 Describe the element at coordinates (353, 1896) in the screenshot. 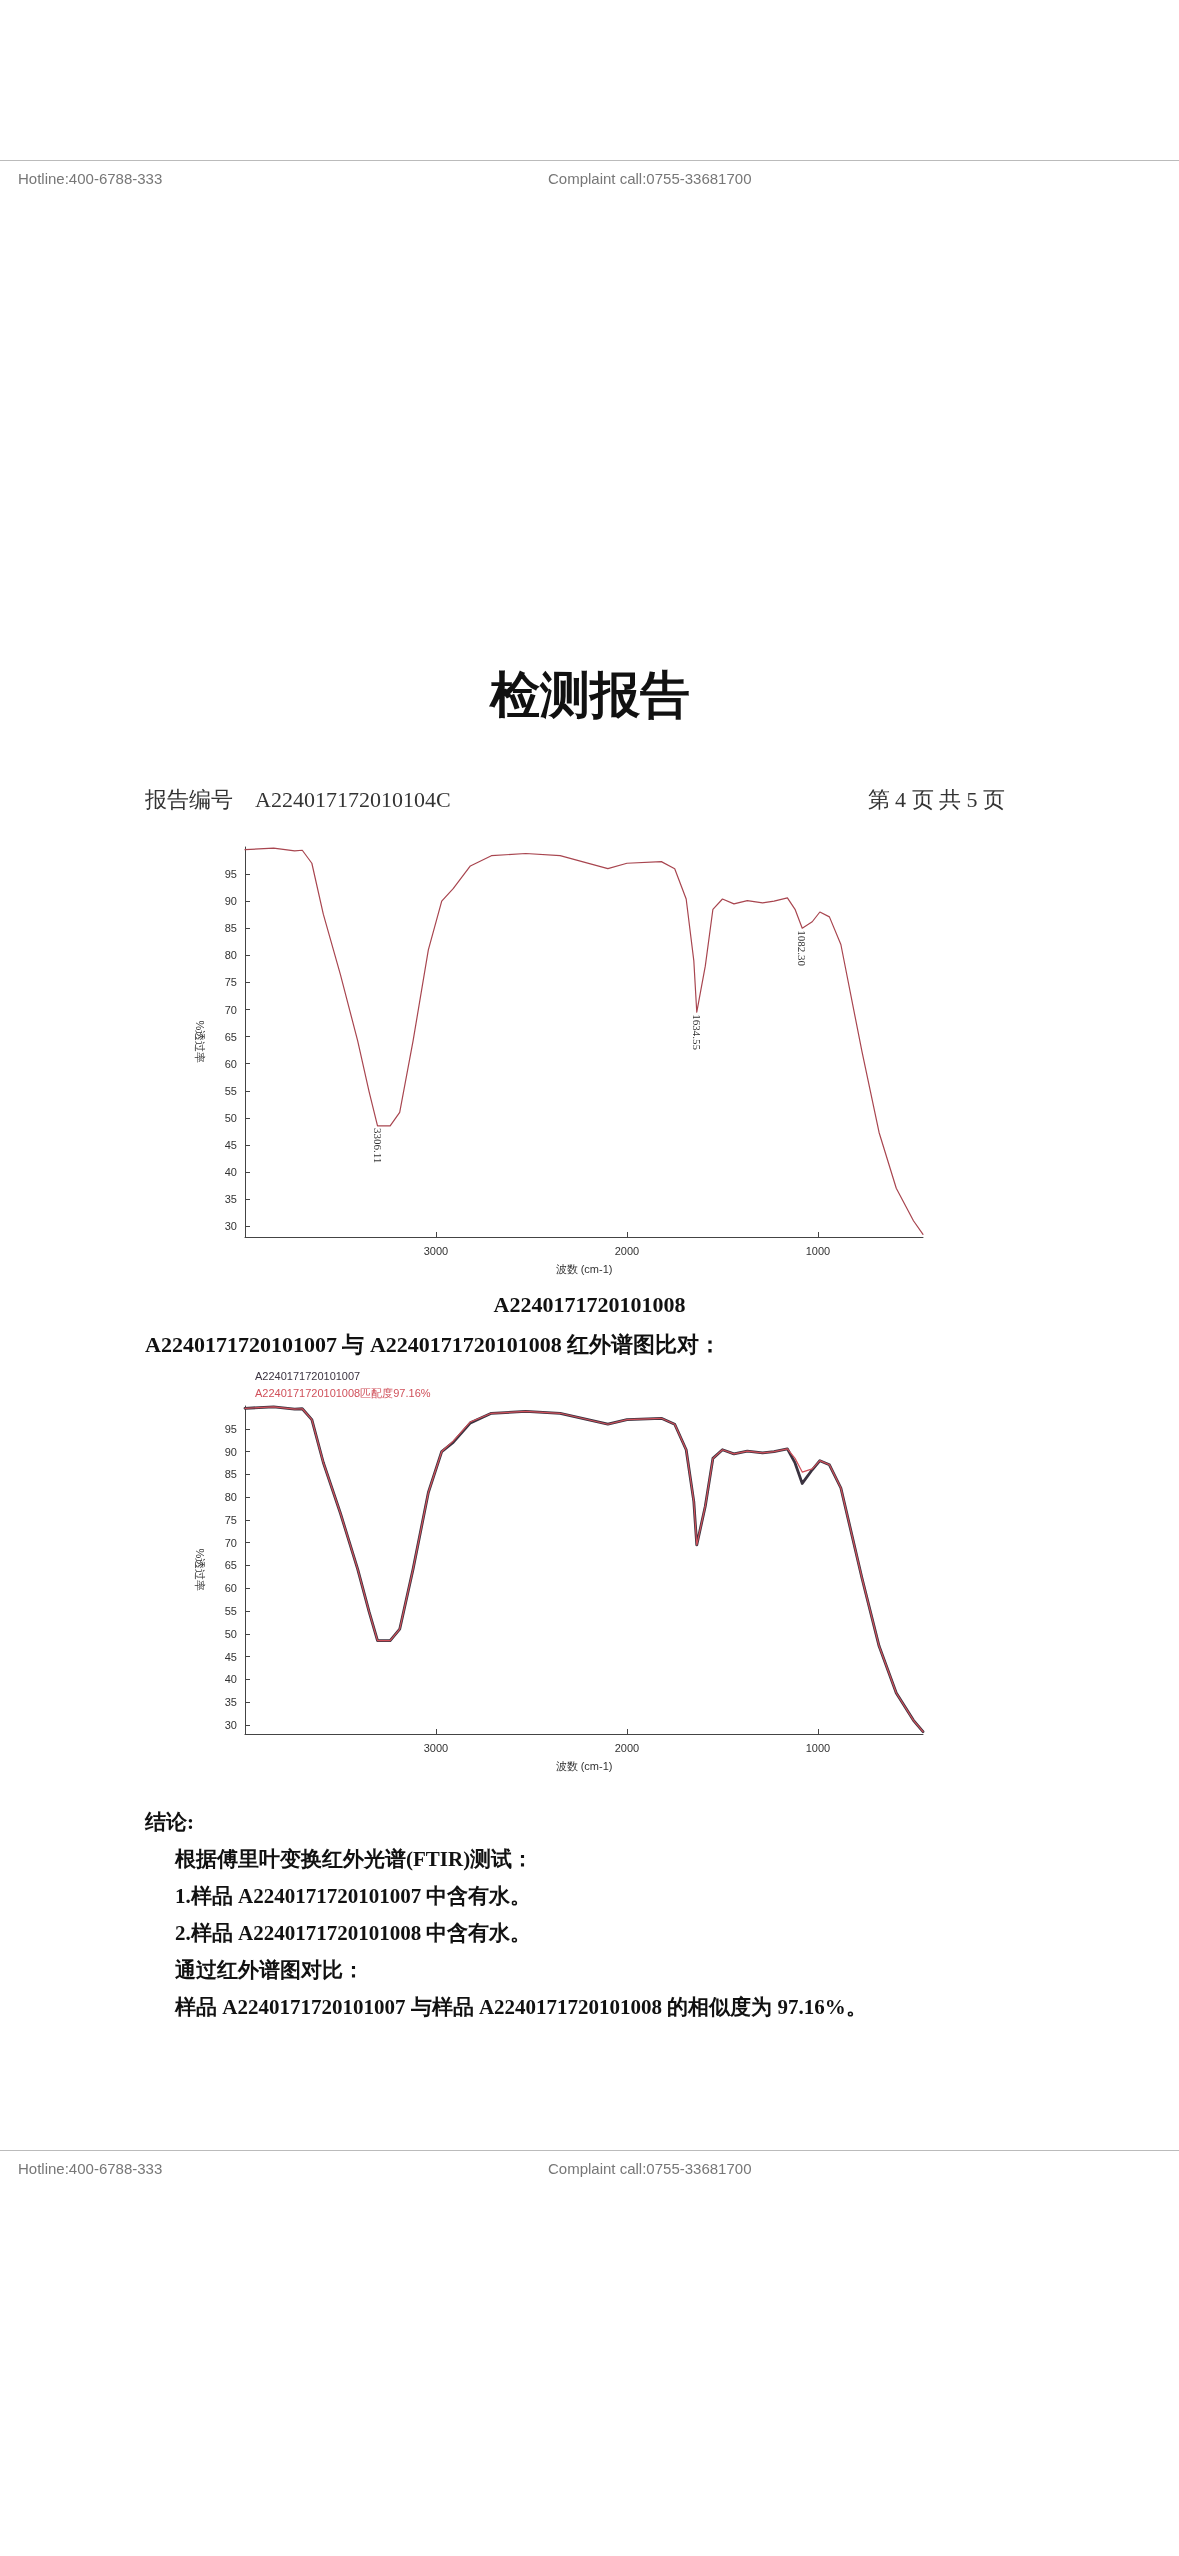

I see `text: 1.样品 A2240171720101007 中含有水。` at that location.